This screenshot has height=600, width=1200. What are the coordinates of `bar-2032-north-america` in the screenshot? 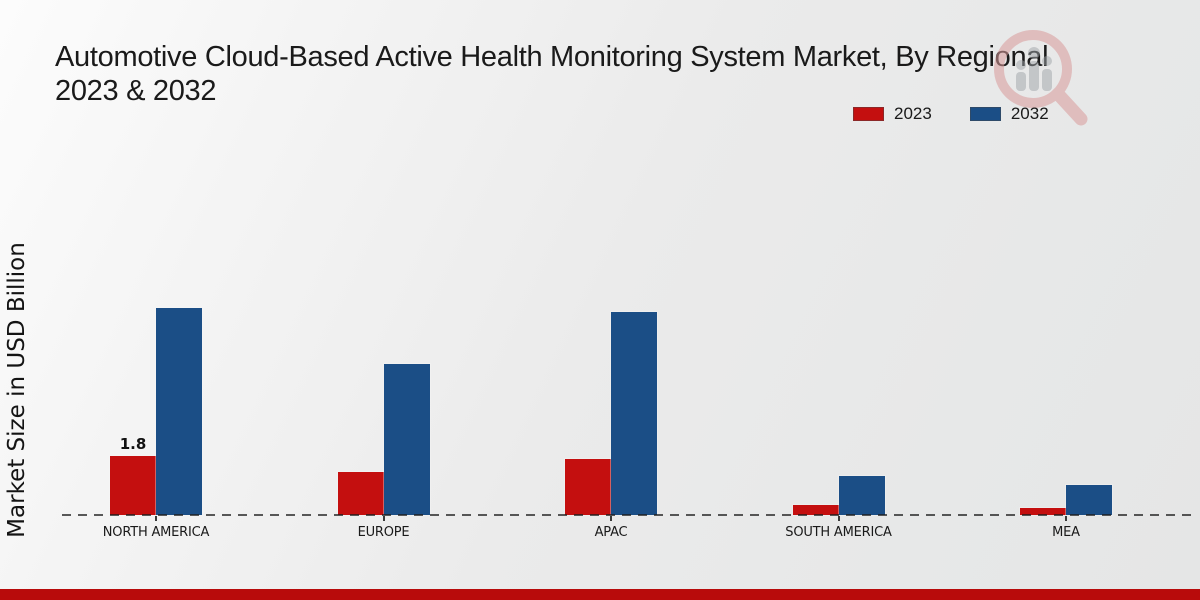 It's located at (179, 411).